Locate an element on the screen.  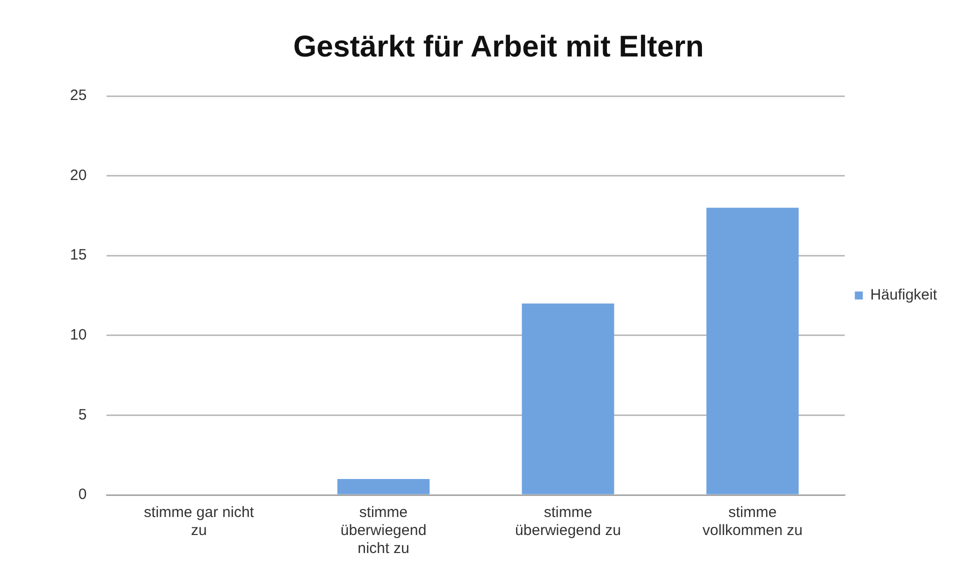
chart-title: Gestärkt für Arbeit mit Eltern is located at coordinates (498, 47).